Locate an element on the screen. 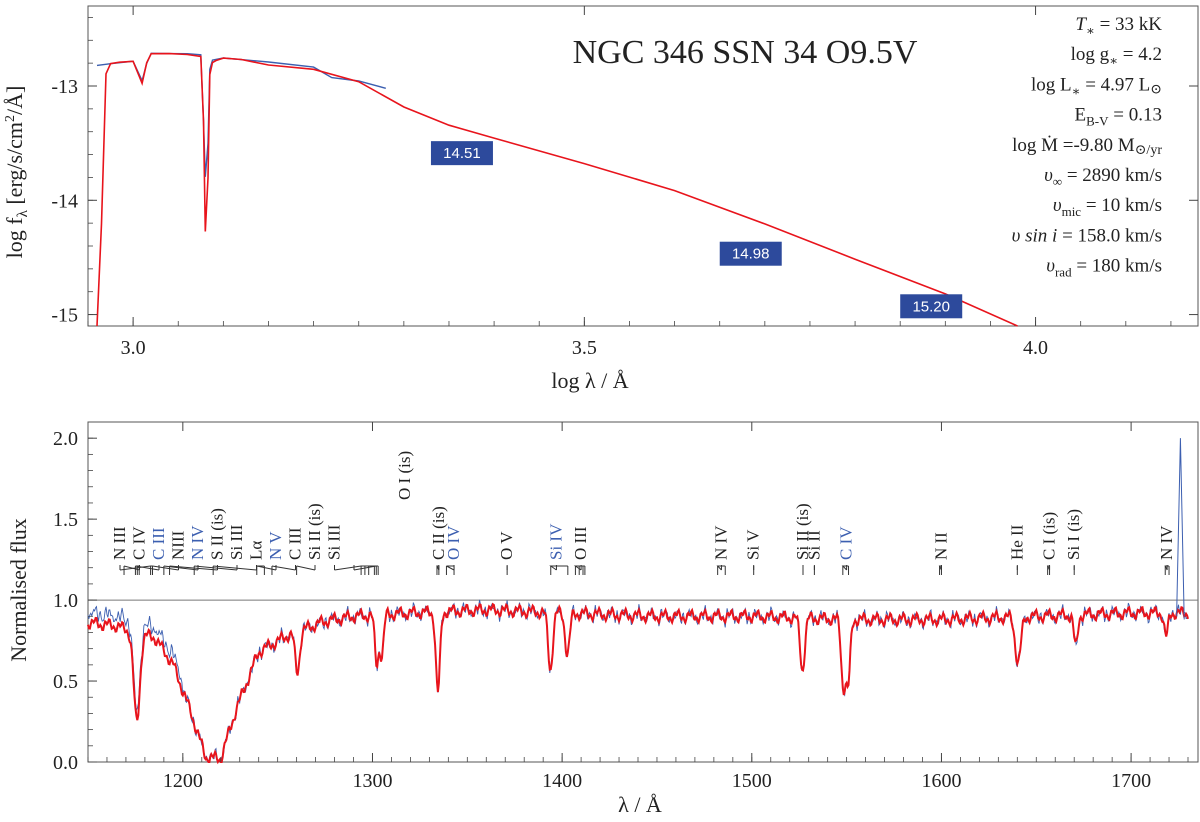 Image resolution: width=1200 pixels, height=822 pixels. bottom-y-axis-label: Normalised flux is located at coordinates (18, 590).